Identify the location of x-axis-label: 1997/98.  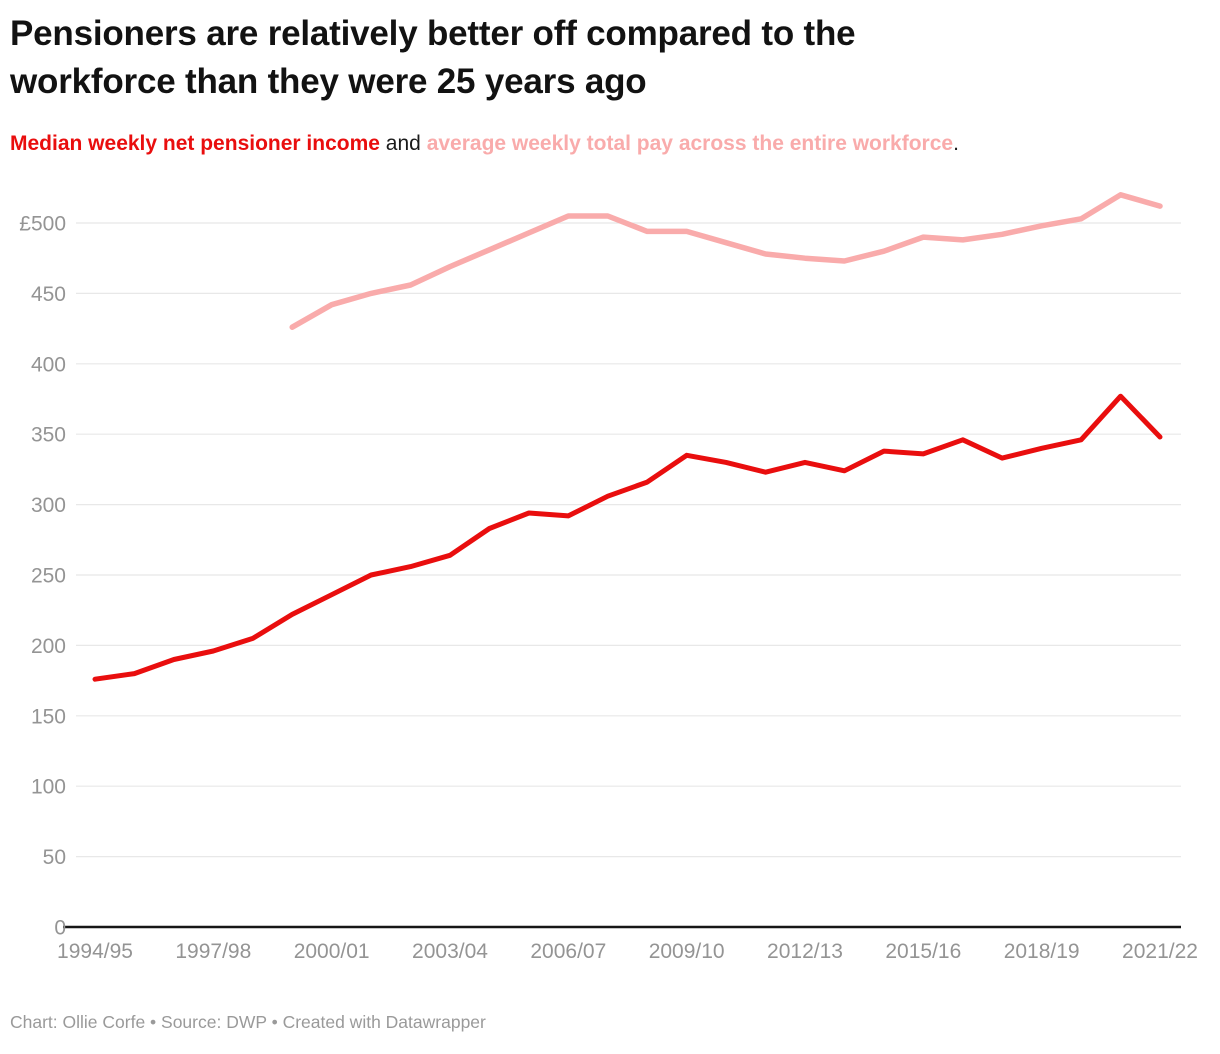
(213, 951).